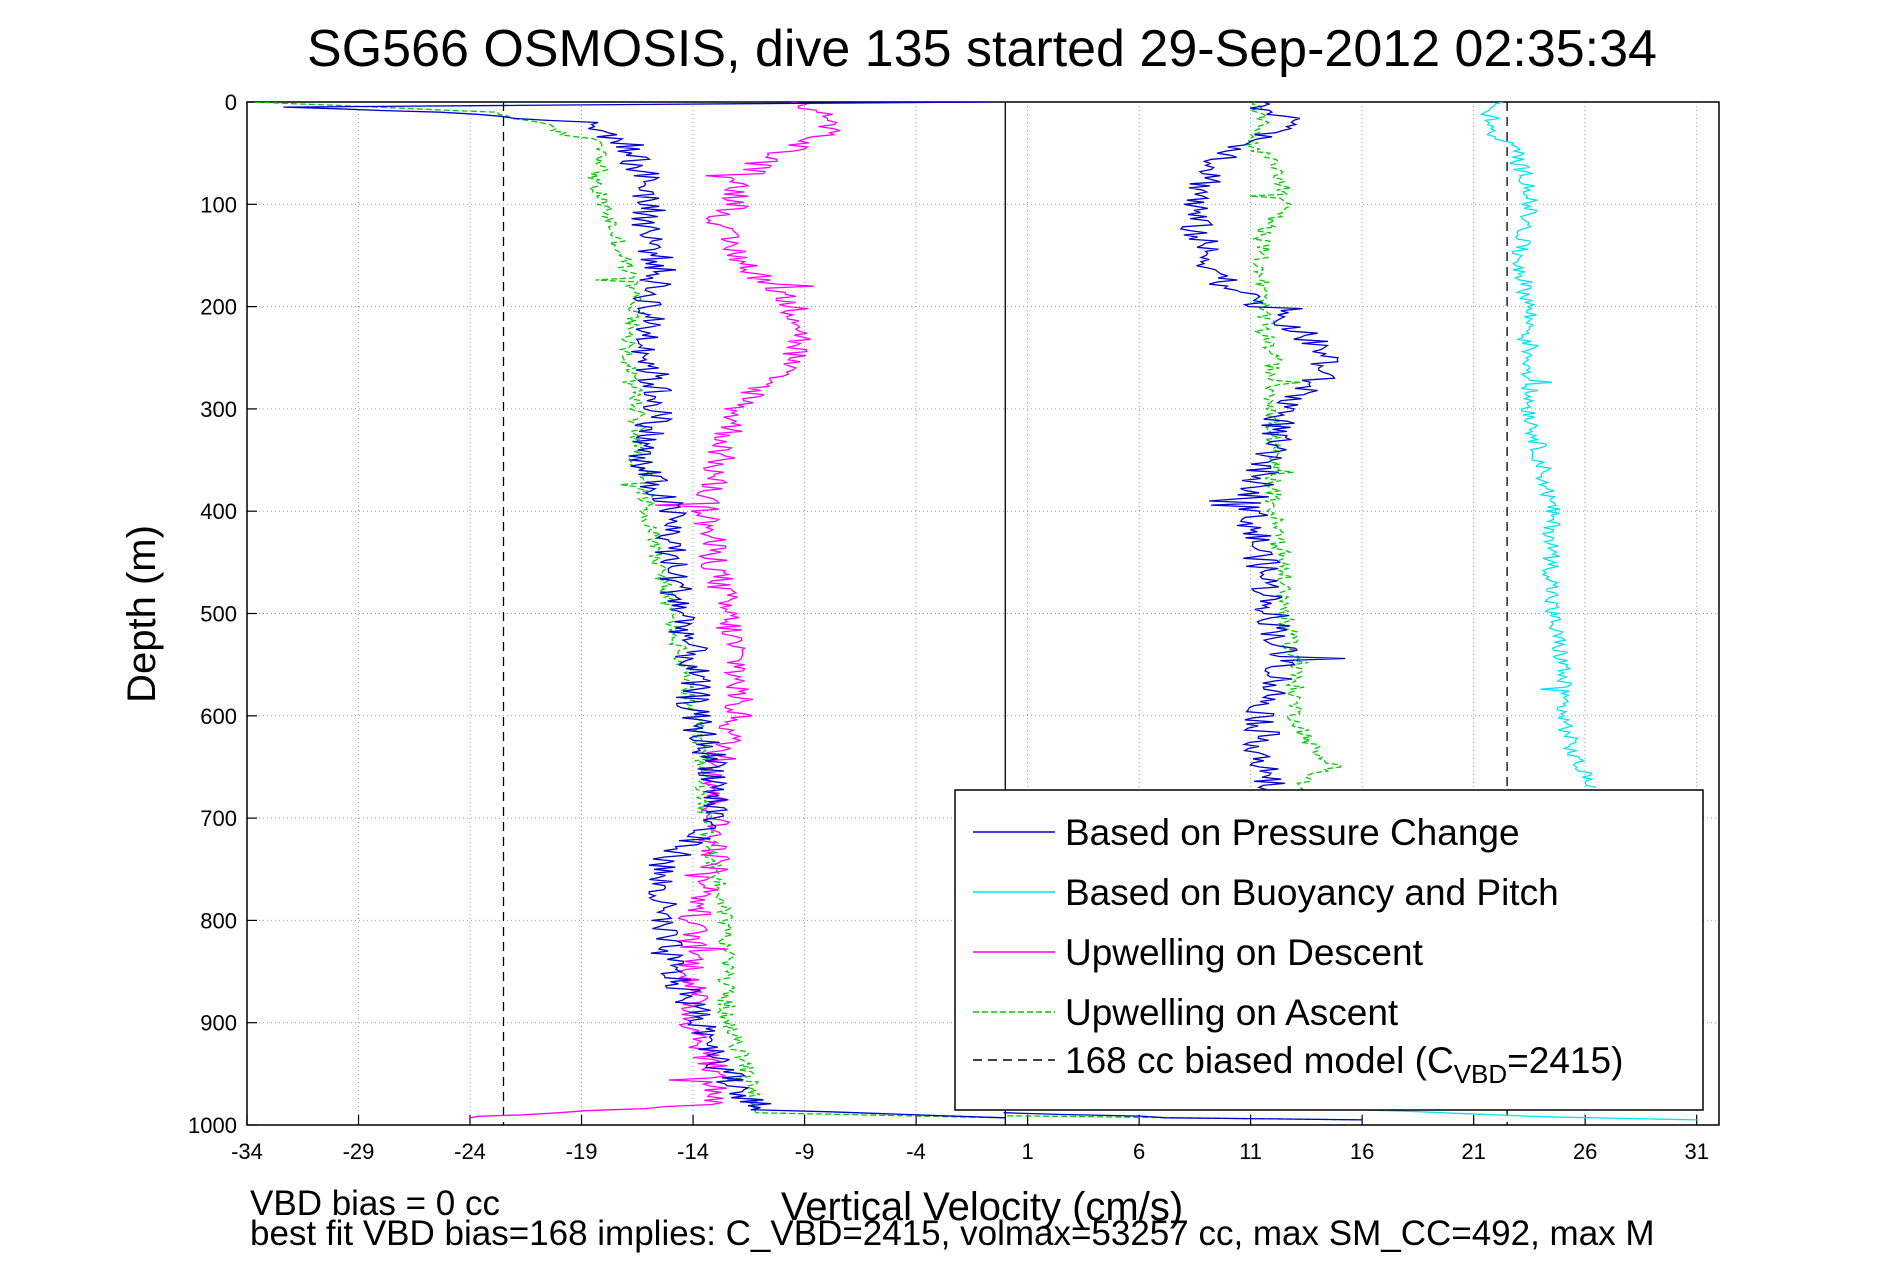  What do you see at coordinates (470, 1151) in the screenshot?
I see `x-tick-label: -24` at bounding box center [470, 1151].